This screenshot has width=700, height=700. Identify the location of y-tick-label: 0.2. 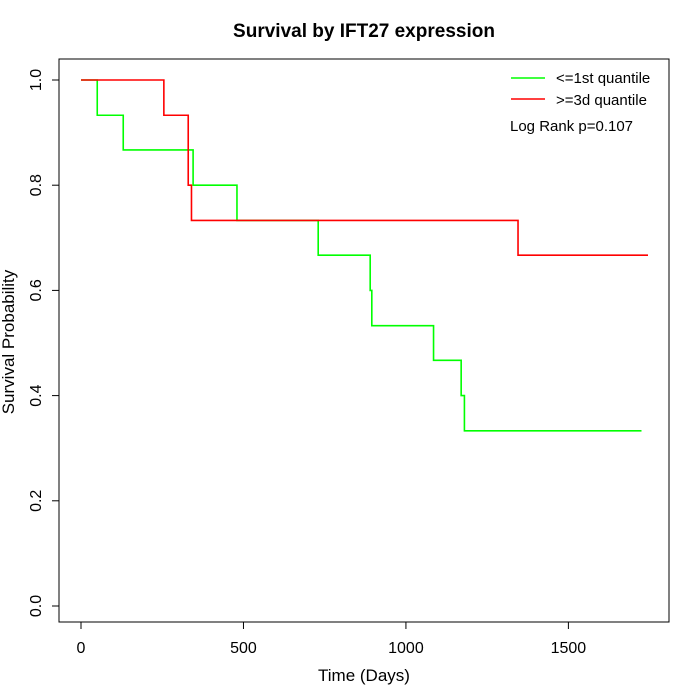
(36, 501).